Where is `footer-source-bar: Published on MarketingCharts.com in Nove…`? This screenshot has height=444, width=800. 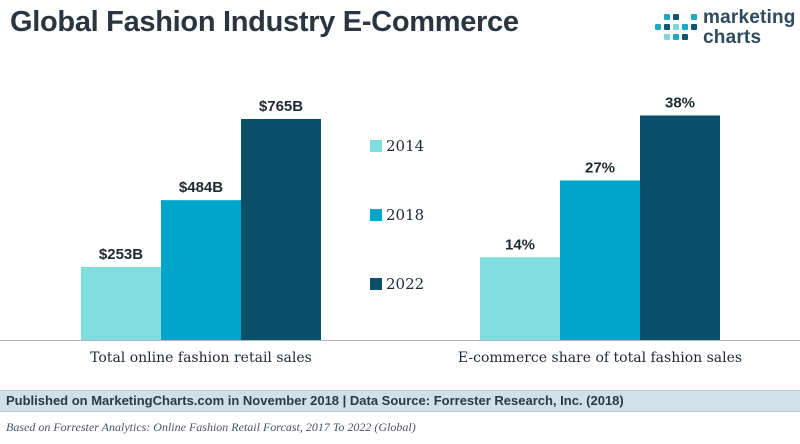
footer-source-bar: Published on MarketingCharts.com in Nove… is located at coordinates (400, 401).